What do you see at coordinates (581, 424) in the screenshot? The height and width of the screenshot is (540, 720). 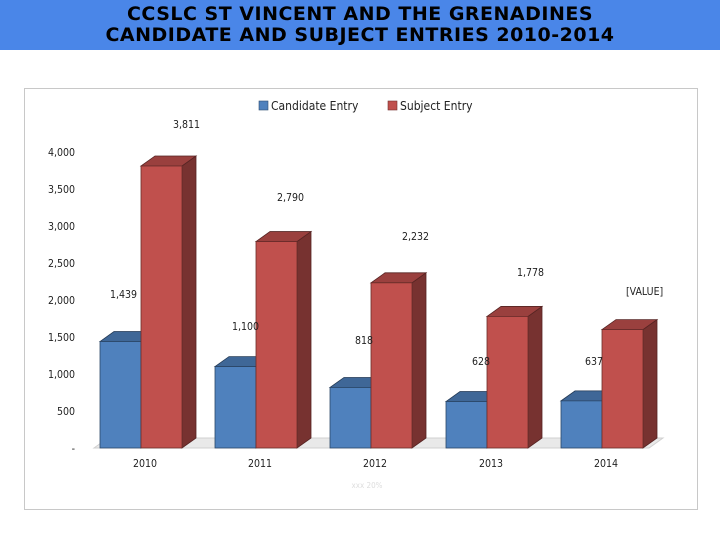 I see `candidate-entry-bar-2014` at bounding box center [581, 424].